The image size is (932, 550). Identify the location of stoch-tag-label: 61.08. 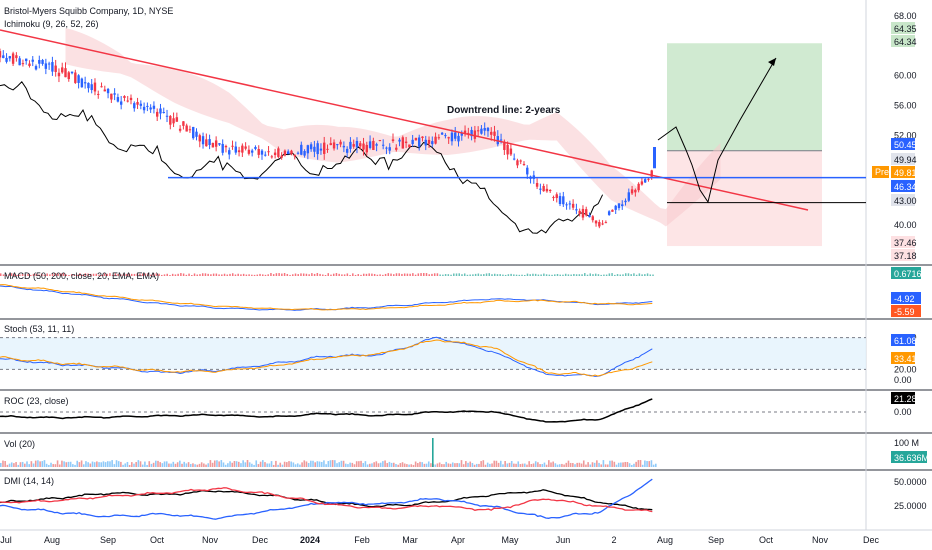
(905, 341).